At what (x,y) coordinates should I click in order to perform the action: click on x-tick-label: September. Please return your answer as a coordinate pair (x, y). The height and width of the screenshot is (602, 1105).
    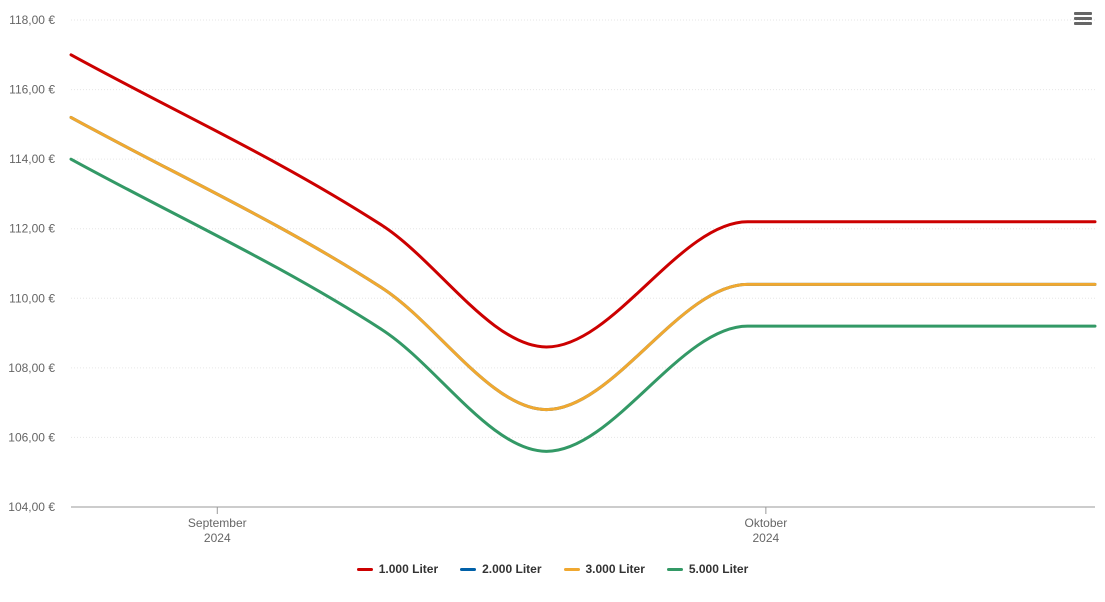
    Looking at the image, I should click on (217, 523).